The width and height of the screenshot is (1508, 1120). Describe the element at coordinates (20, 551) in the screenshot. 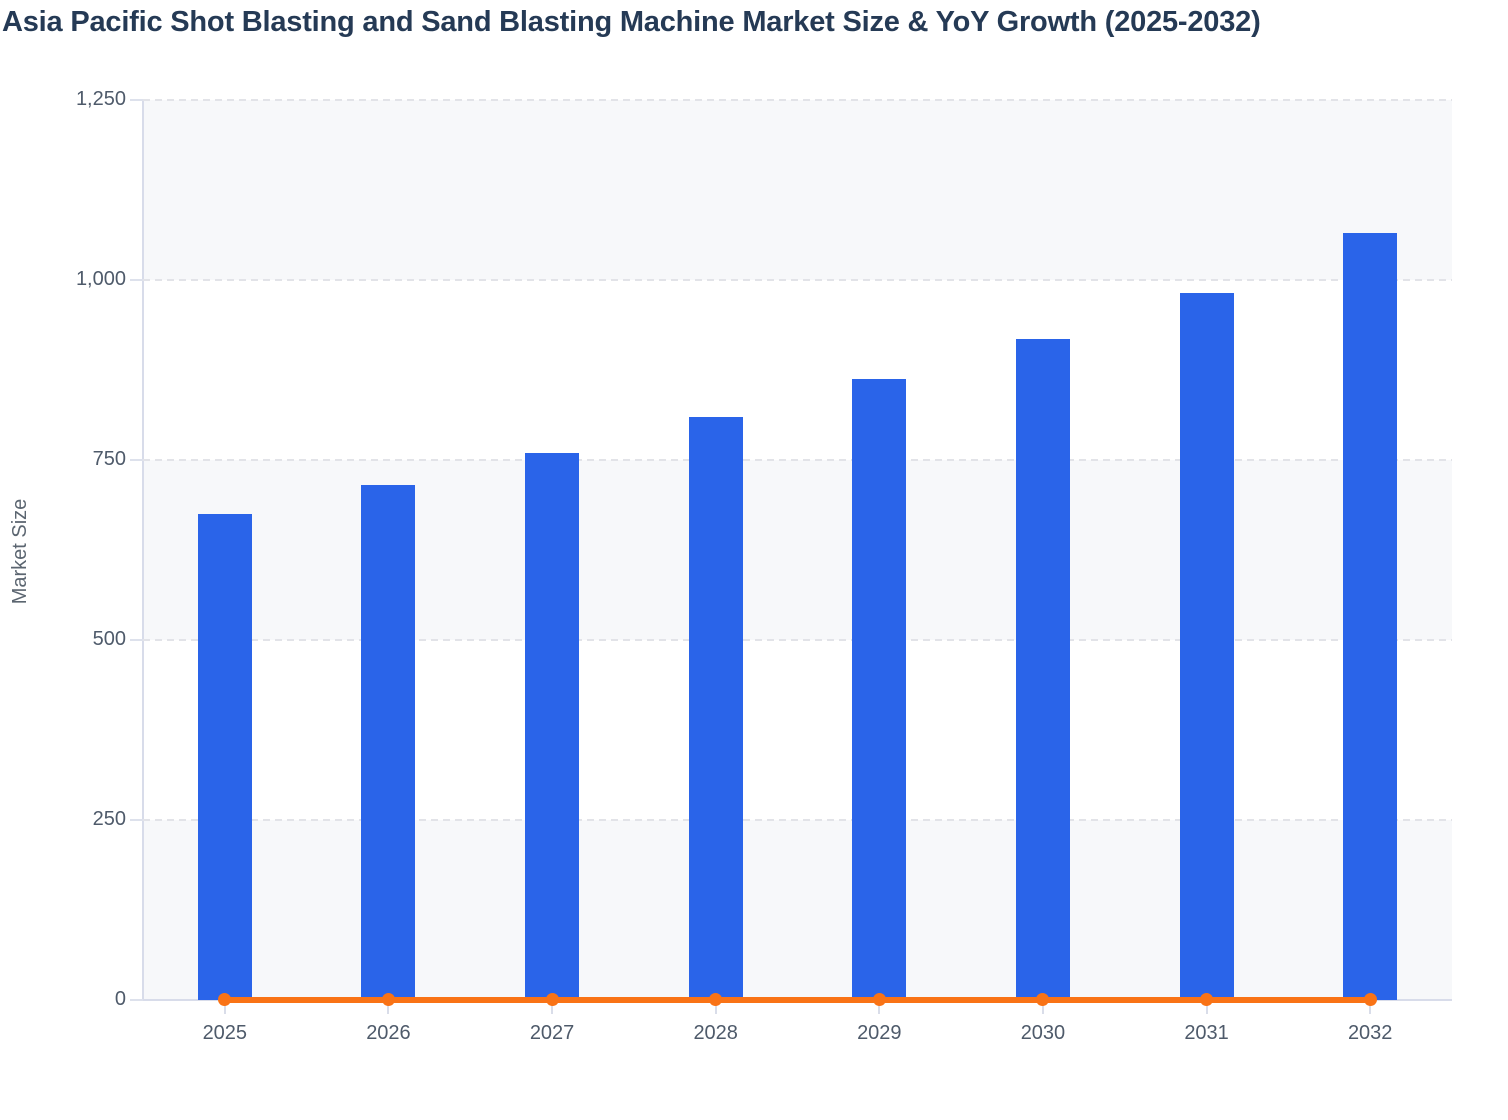

I see `y-axis-title: Market Size` at that location.